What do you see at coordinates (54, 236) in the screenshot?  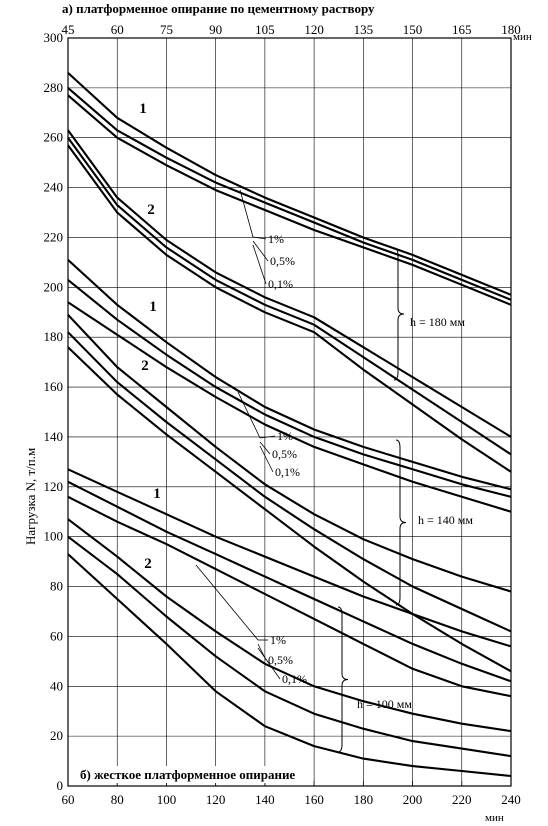 I see `y-tick-label: 220` at bounding box center [54, 236].